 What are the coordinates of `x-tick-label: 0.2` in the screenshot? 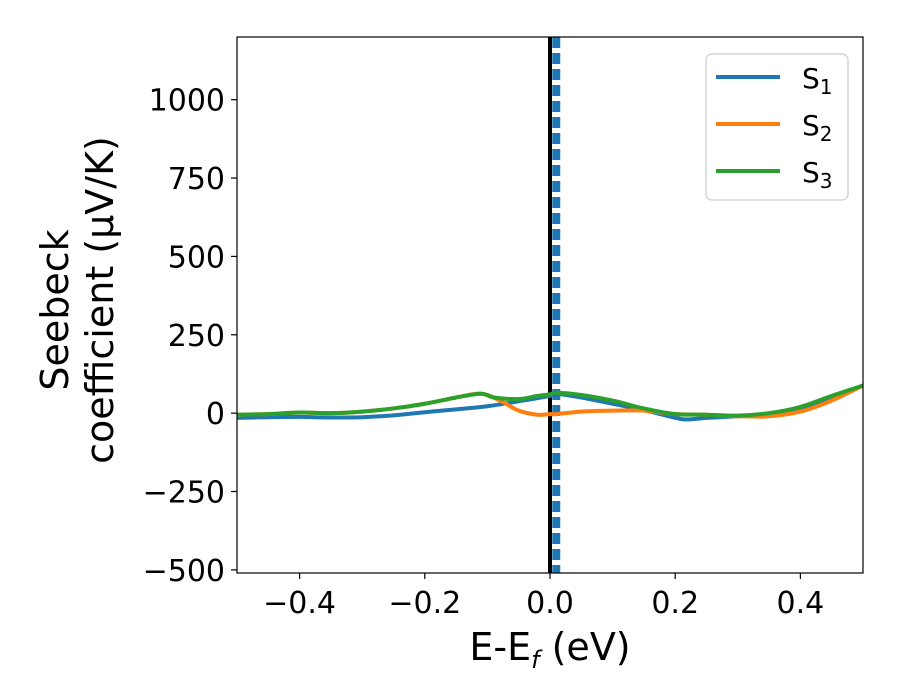 It's located at (675, 603).